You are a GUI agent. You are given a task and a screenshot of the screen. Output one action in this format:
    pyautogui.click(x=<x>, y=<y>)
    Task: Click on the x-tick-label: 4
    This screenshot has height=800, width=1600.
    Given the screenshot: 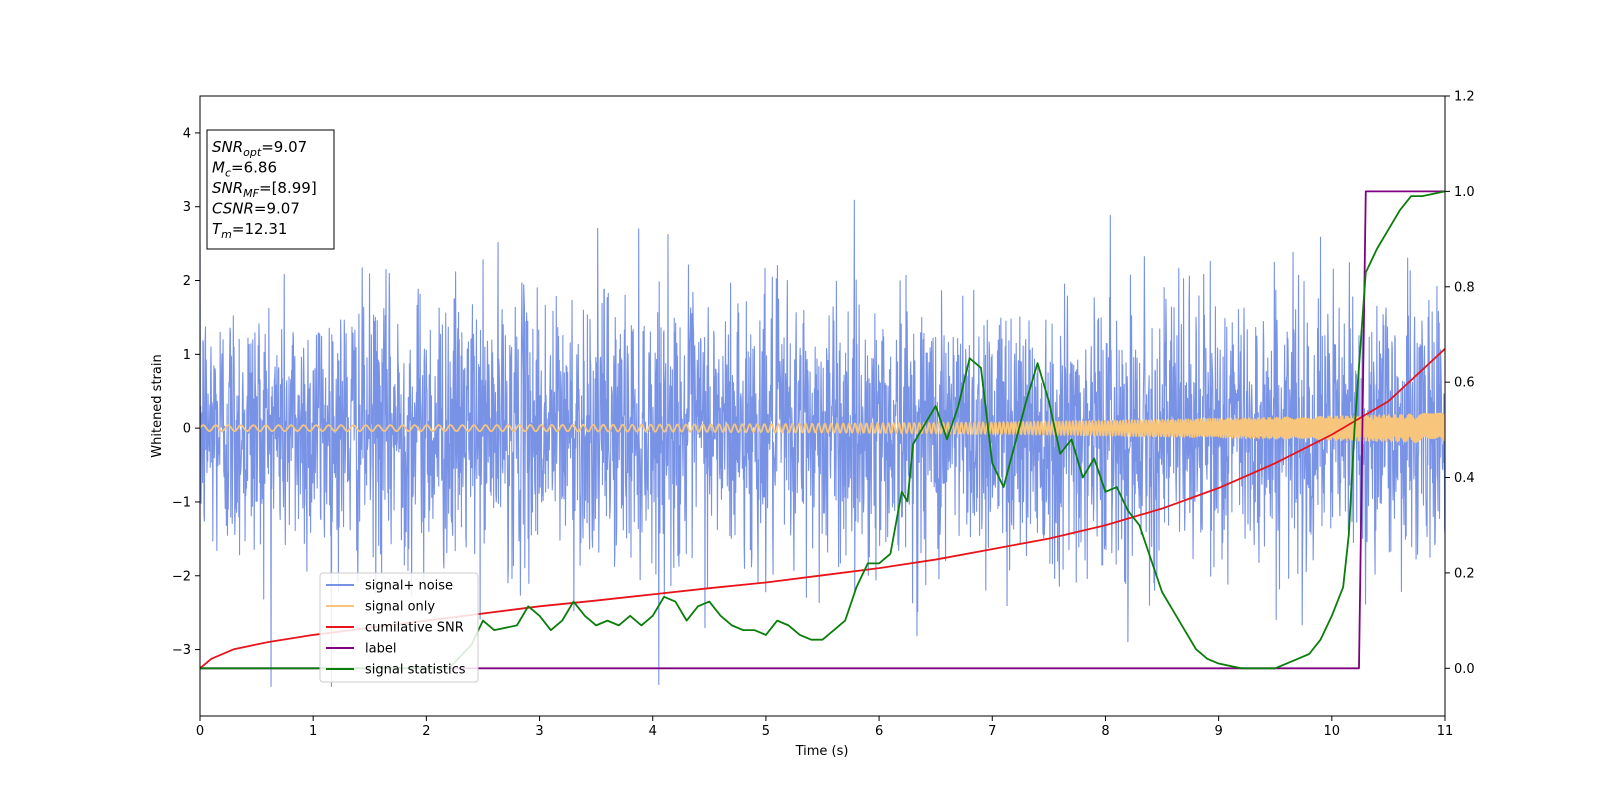 What is the action you would take?
    pyautogui.click(x=653, y=731)
    